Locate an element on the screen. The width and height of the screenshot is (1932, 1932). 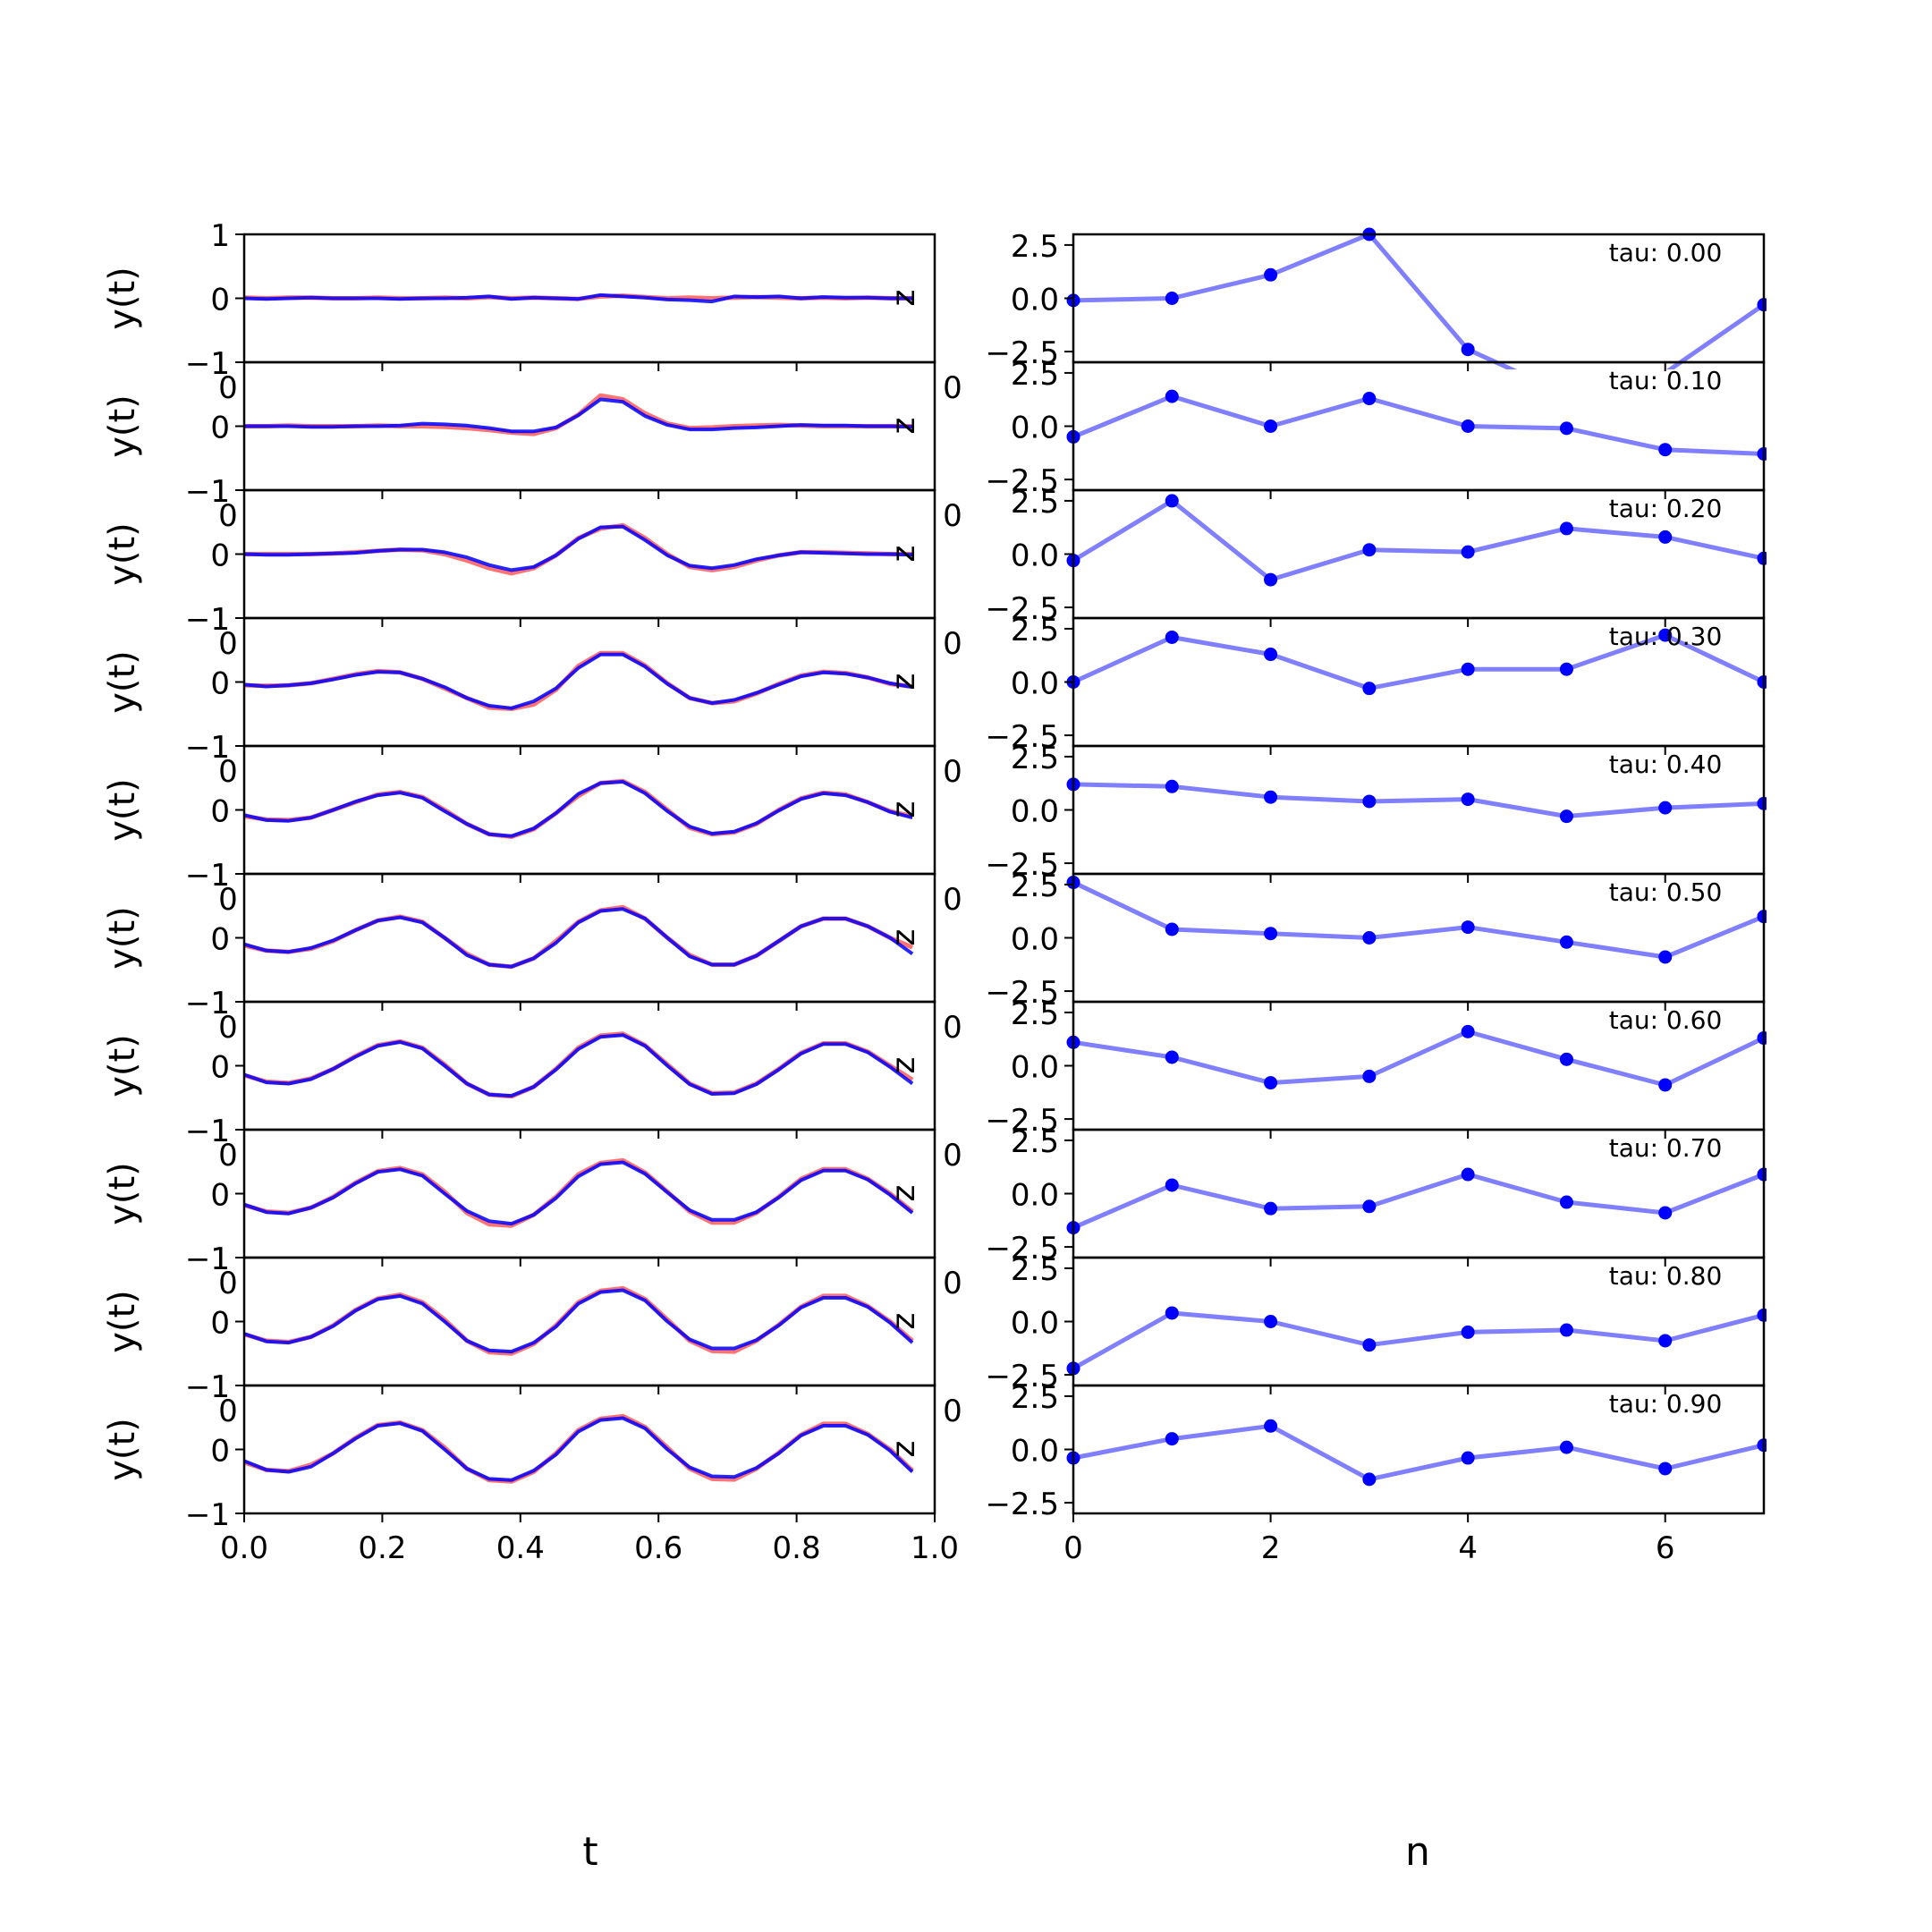
right-xtick-label-9-0: 0 is located at coordinates (1073, 1548).